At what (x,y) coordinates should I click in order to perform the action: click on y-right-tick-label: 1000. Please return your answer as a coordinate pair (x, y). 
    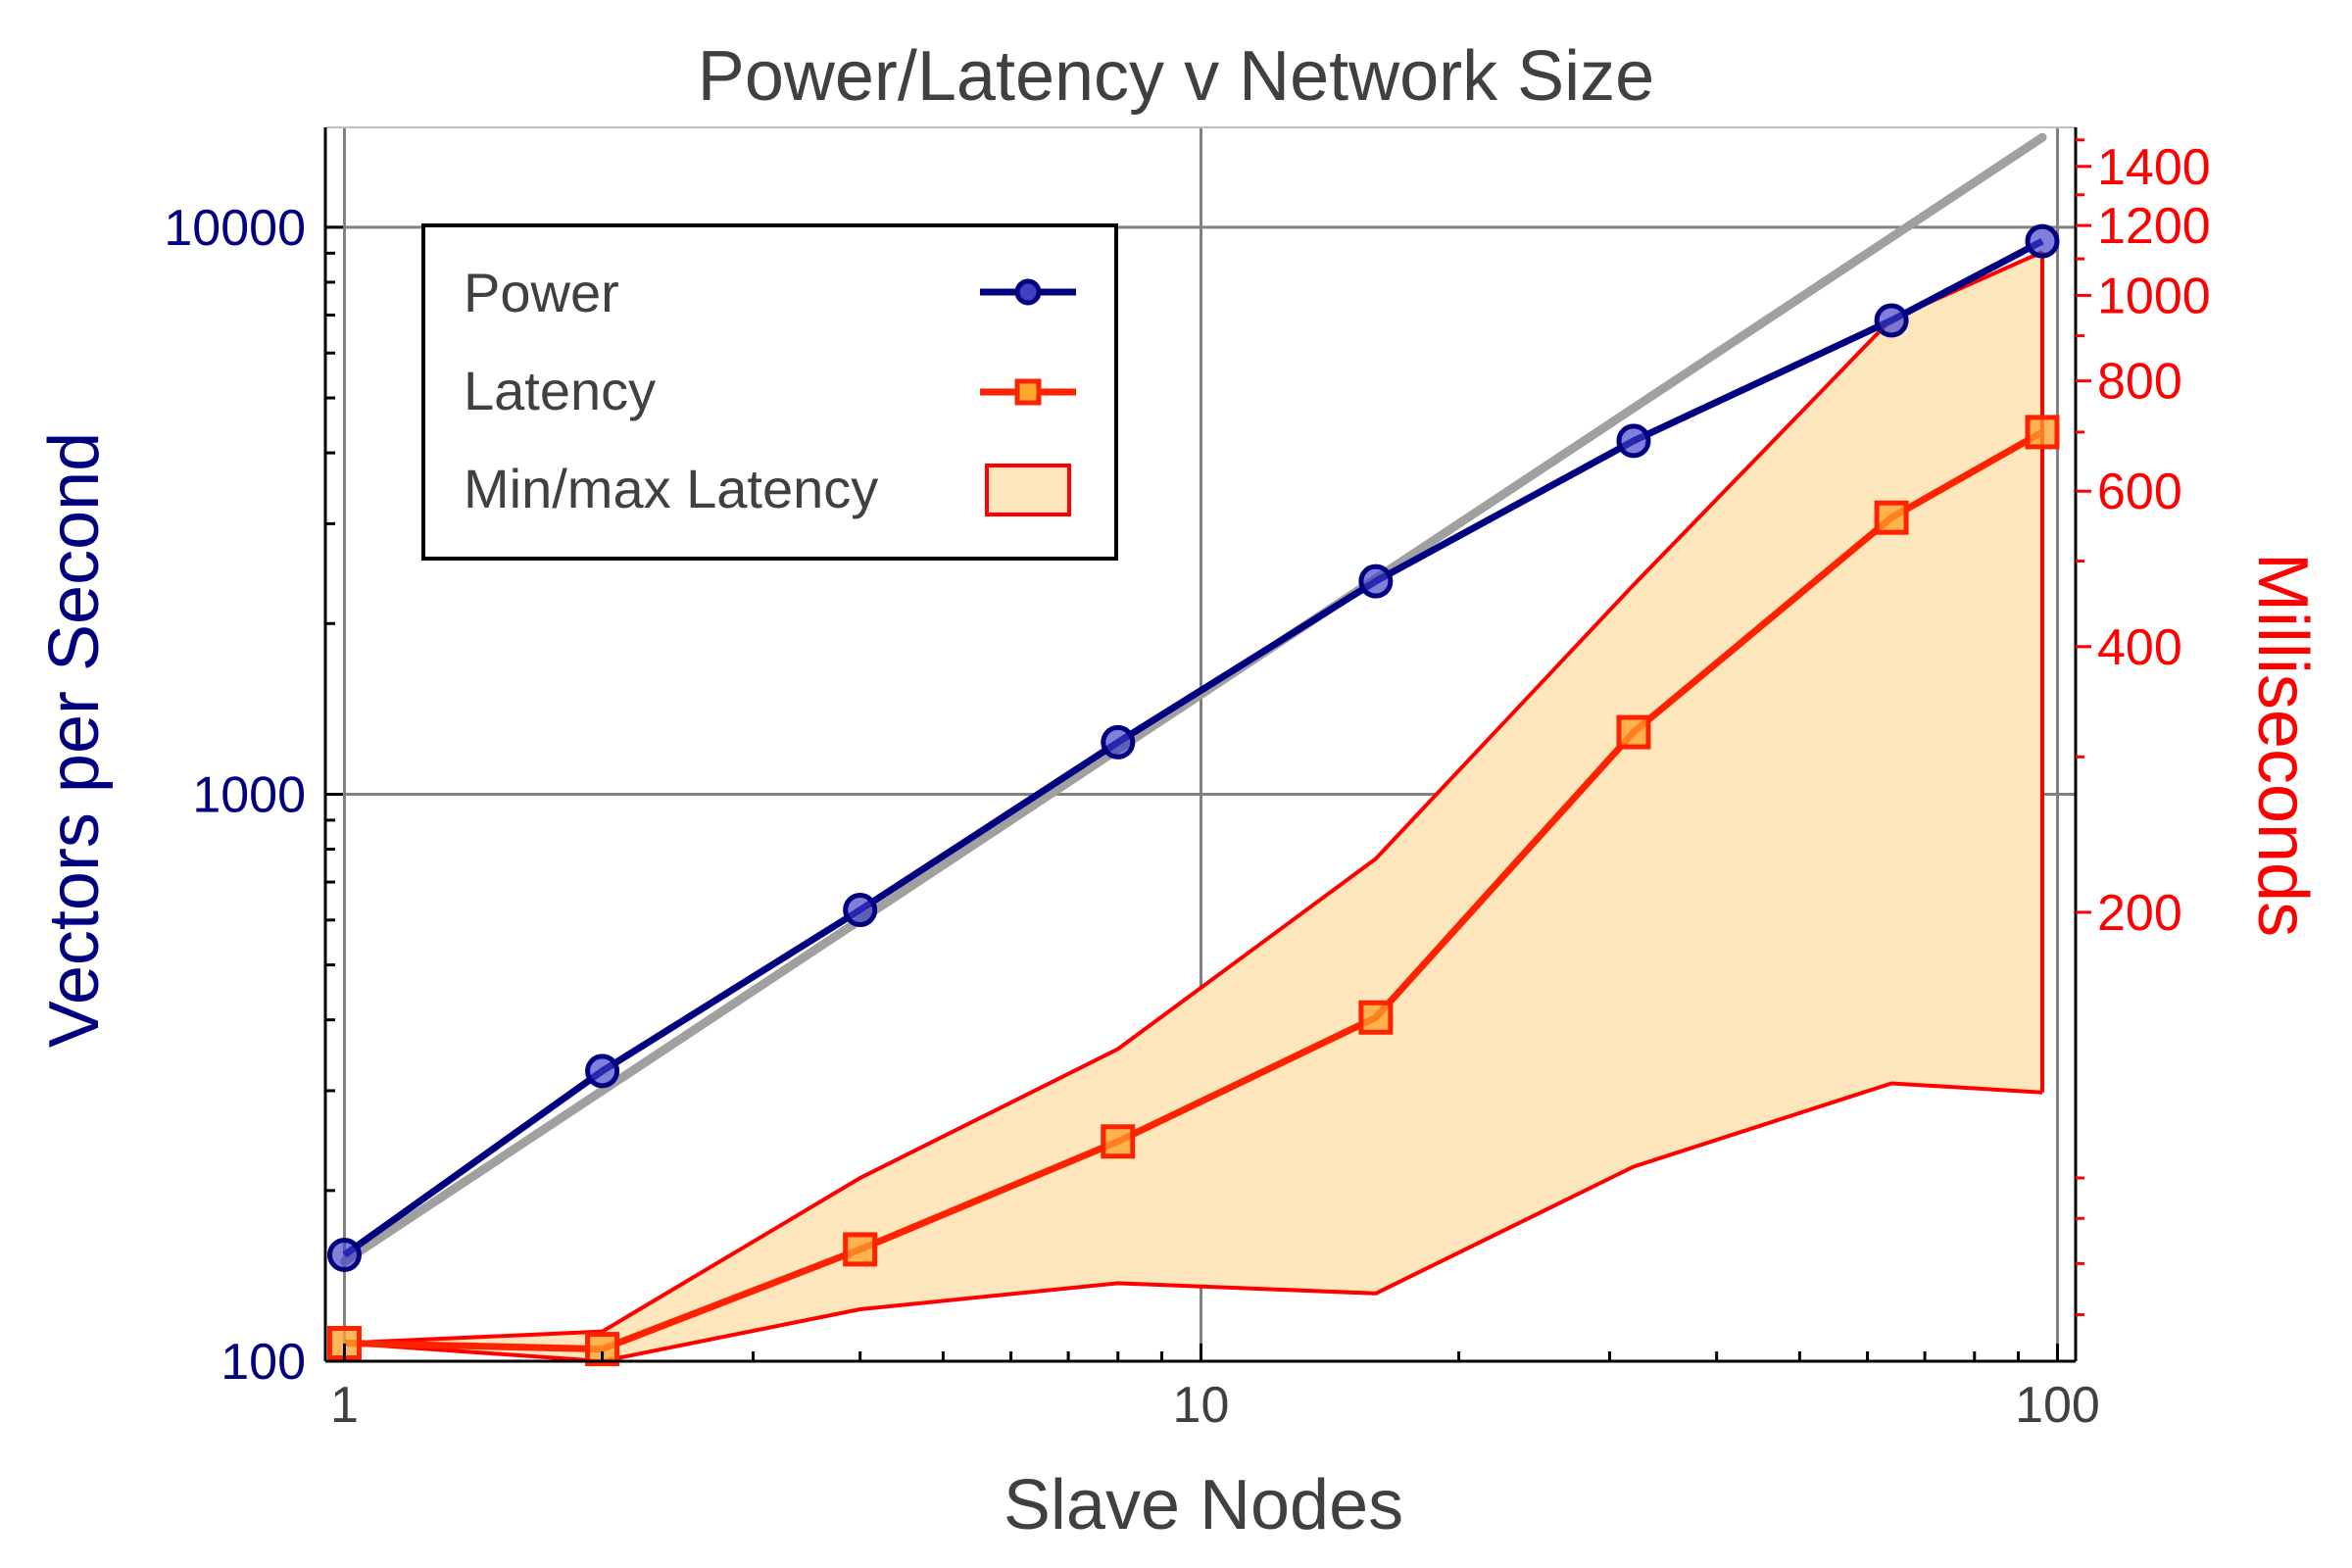
    Looking at the image, I should click on (2154, 296).